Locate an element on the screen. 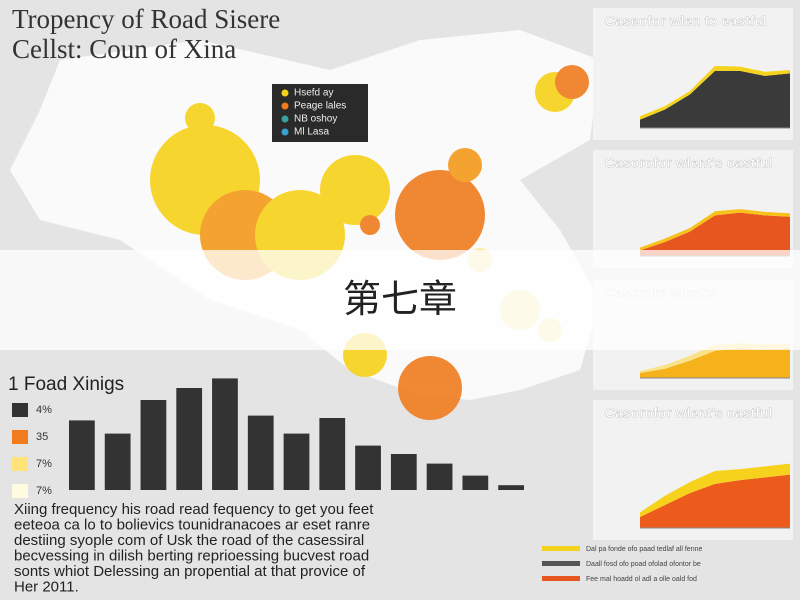  banner-text: 第七章 is located at coordinates (400, 300).